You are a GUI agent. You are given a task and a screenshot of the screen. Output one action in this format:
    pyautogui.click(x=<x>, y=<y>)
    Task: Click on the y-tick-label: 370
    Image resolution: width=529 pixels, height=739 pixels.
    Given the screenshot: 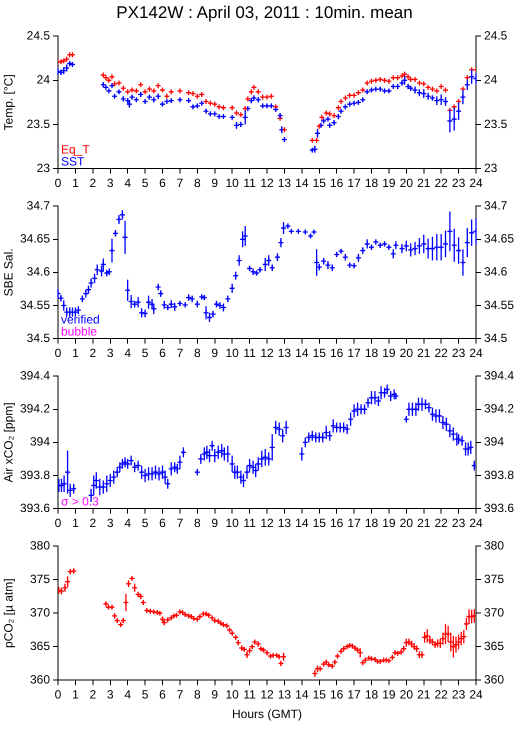 What is the action you would take?
    pyautogui.click(x=40, y=613)
    